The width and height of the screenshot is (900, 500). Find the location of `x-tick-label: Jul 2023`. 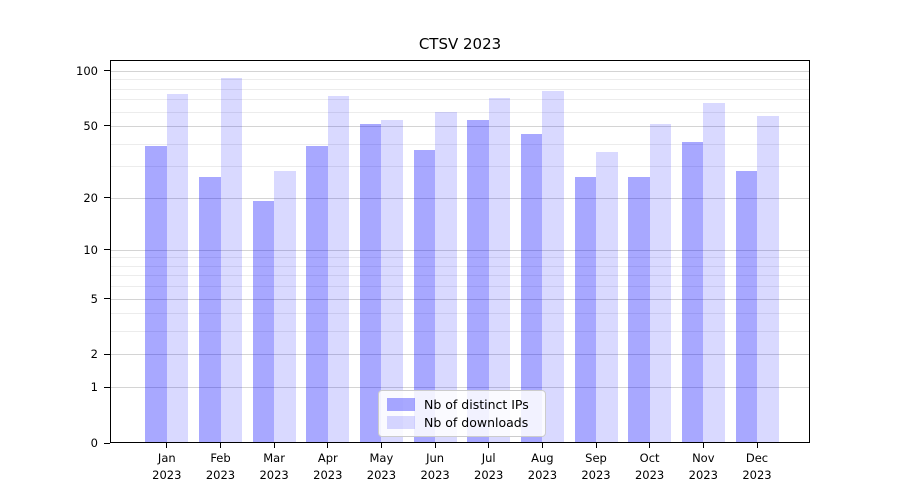

x-tick-label: Jul 2023 is located at coordinates (489, 466).